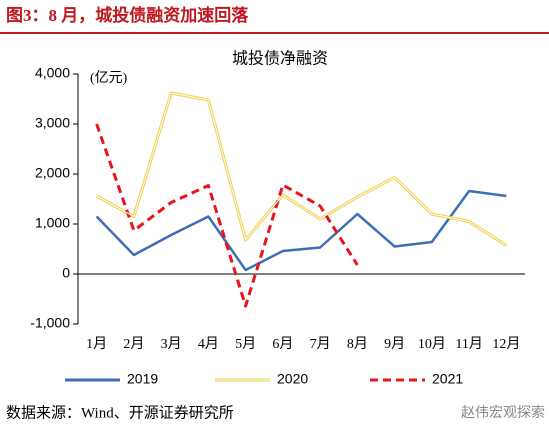  What do you see at coordinates (127, 15) in the screenshot?
I see `header: 图3：8 月，城投债融资加速回落` at bounding box center [127, 15].